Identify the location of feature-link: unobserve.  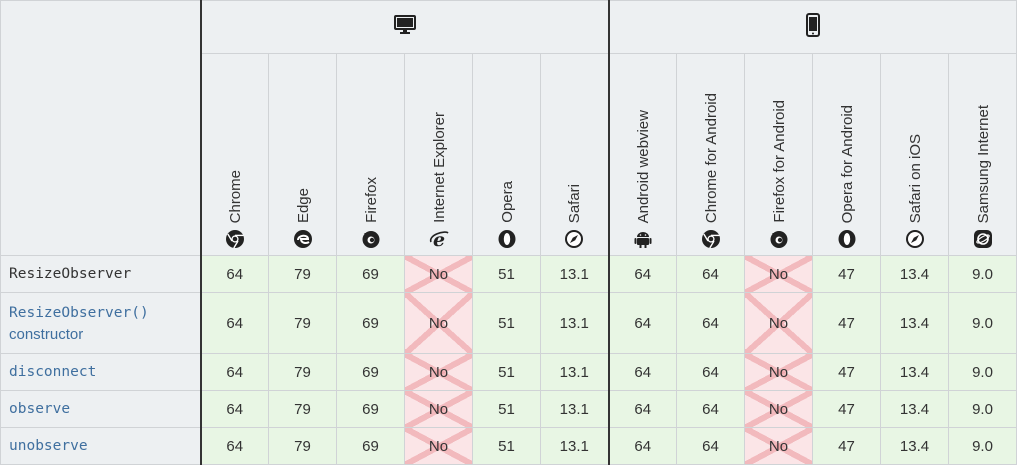
(48, 446).